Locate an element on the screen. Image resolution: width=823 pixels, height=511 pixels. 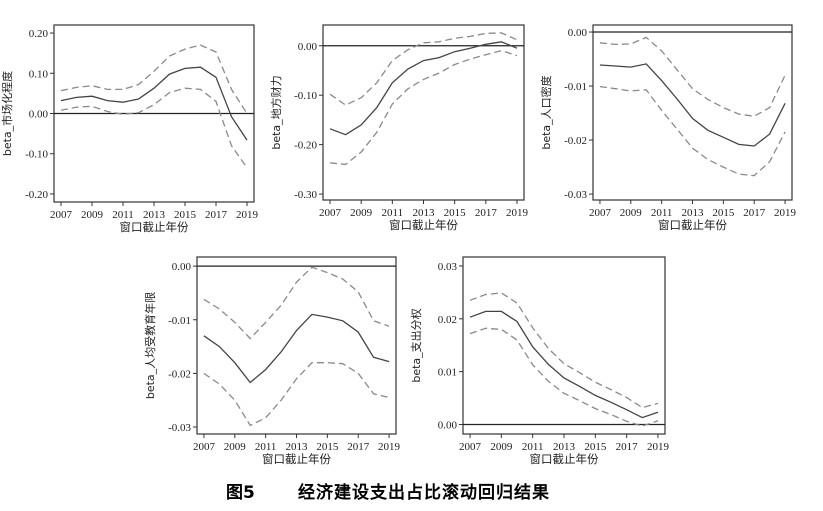
y-tick-label: 0.01 is located at coordinates (447, 373).